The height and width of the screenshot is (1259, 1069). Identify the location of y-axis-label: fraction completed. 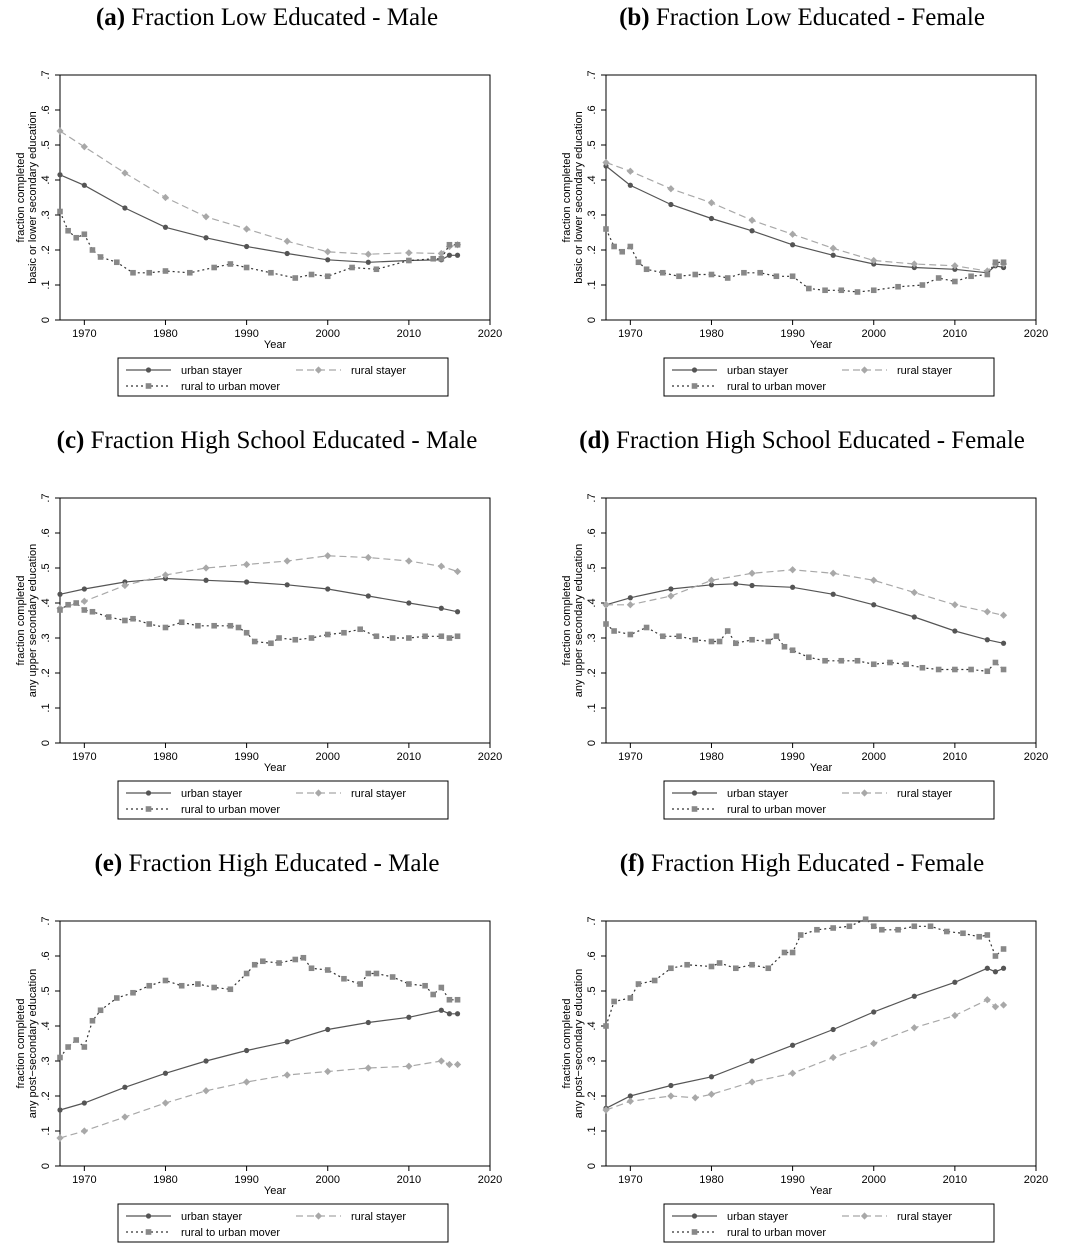
(567, 198).